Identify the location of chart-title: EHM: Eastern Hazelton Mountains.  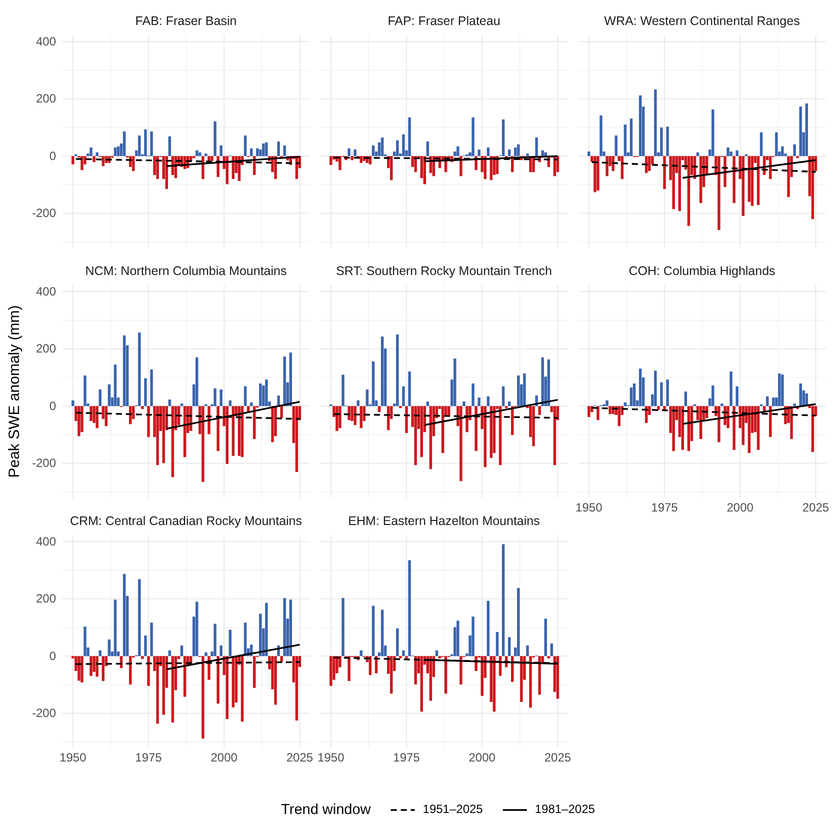
(444, 521).